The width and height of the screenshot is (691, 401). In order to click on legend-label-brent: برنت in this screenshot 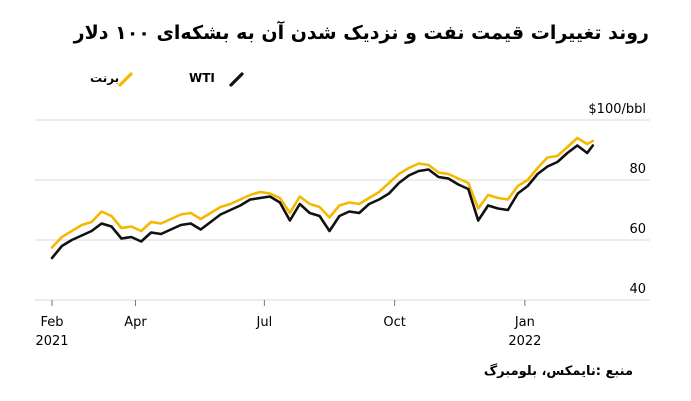, I will do `click(105, 78)`.